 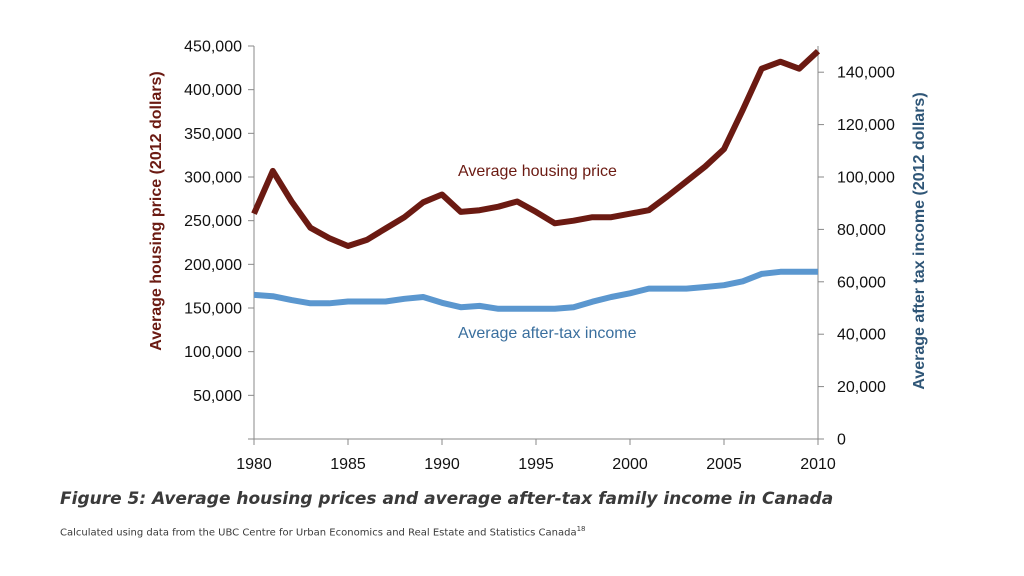 I want to click on right-tick-label: 80,000, so click(x=861, y=230).